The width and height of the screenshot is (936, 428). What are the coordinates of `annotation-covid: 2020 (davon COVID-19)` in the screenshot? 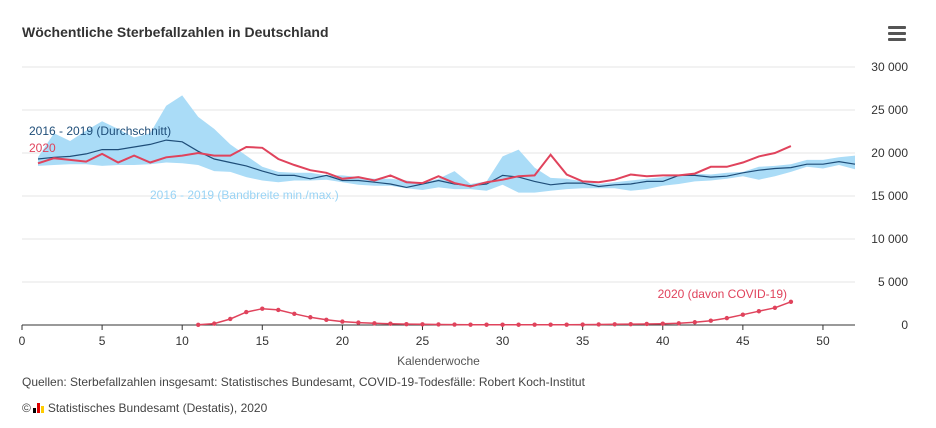 It's located at (722, 294).